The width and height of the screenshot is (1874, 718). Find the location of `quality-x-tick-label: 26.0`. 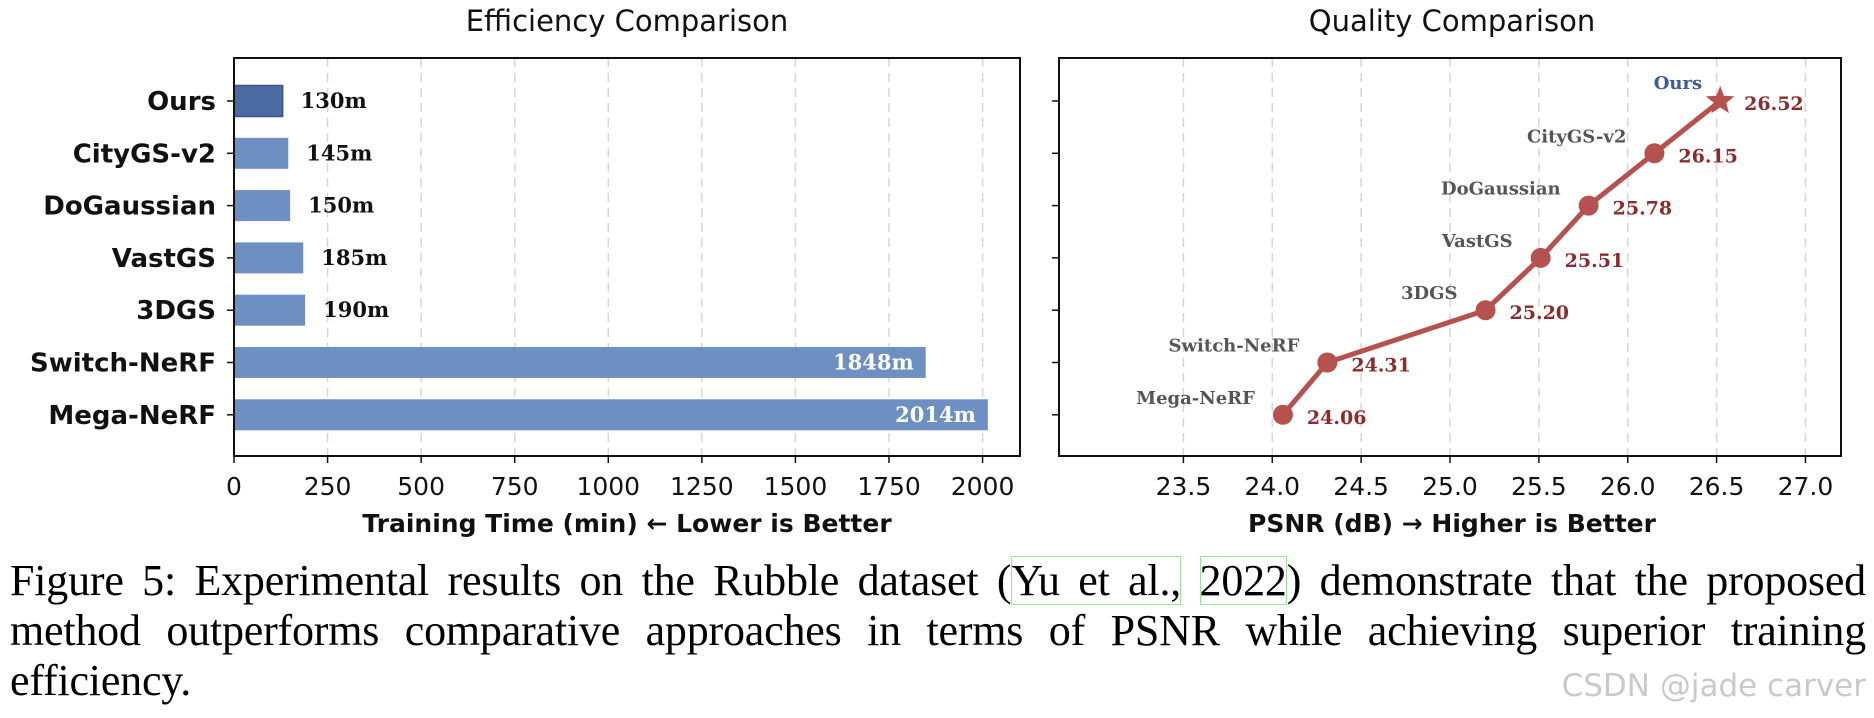

quality-x-tick-label: 26.0 is located at coordinates (1628, 486).